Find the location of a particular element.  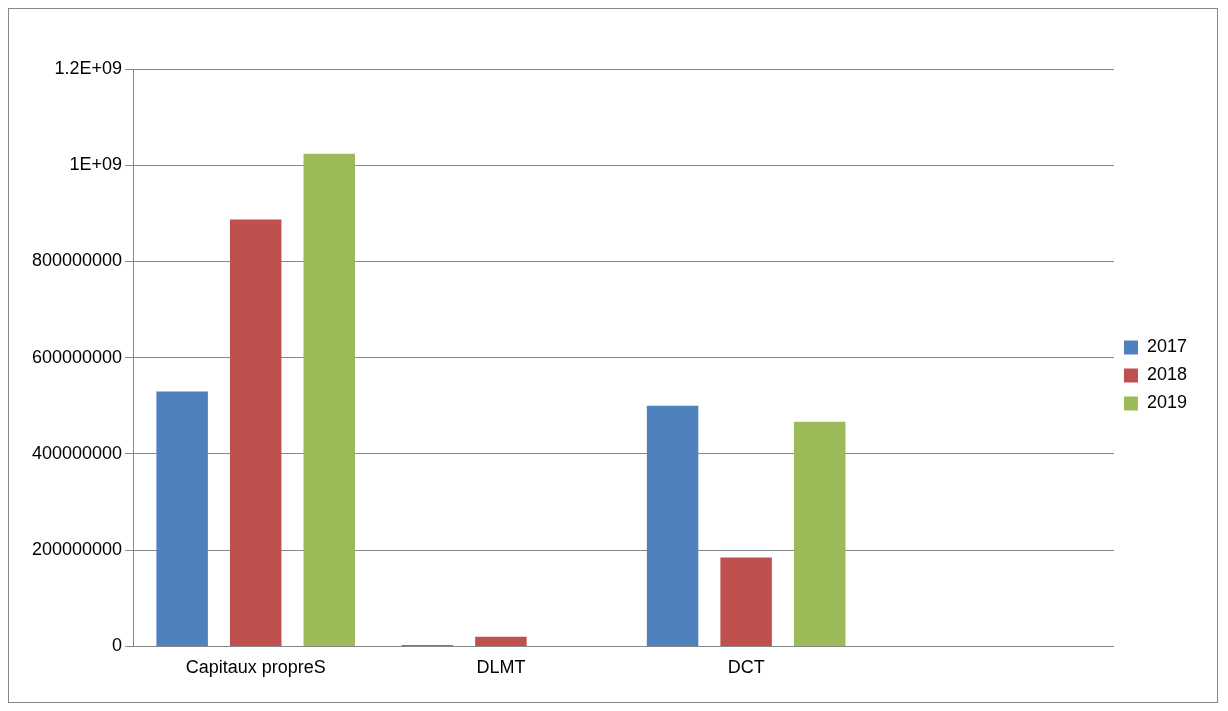

legend-label: 2018 is located at coordinates (1166, 374).